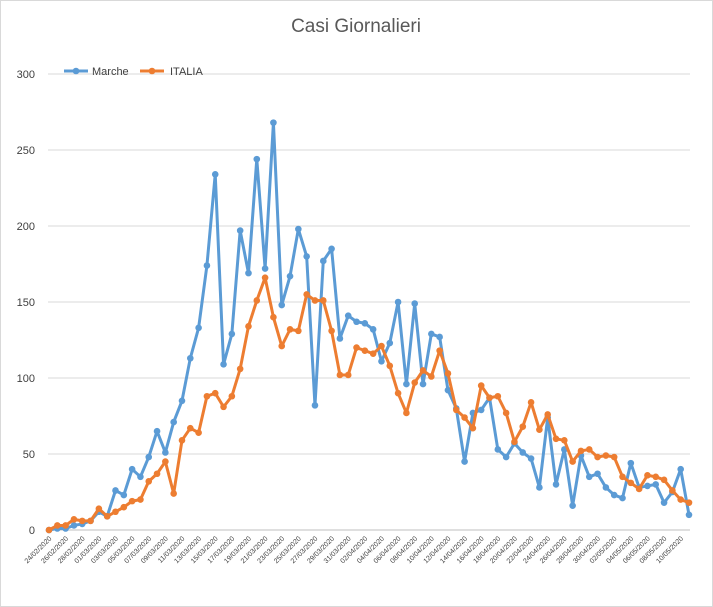  I want to click on y-tick-label: 150, so click(26, 303).